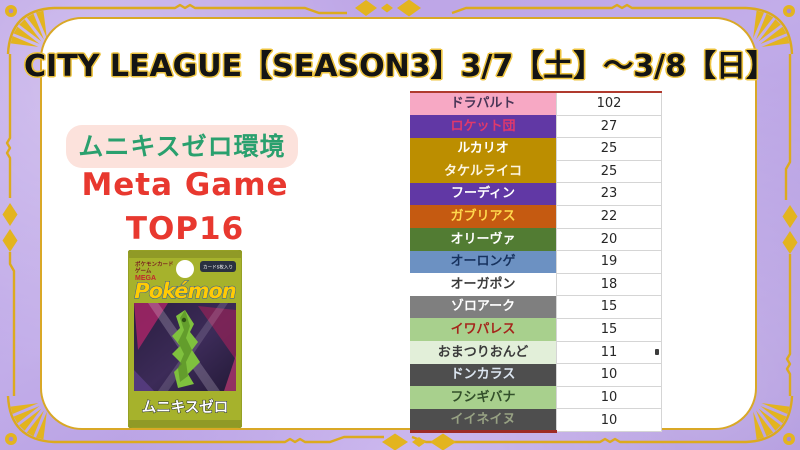 This screenshot has height=450, width=800. I want to click on table-row: オーガポン 18, so click(536, 284).